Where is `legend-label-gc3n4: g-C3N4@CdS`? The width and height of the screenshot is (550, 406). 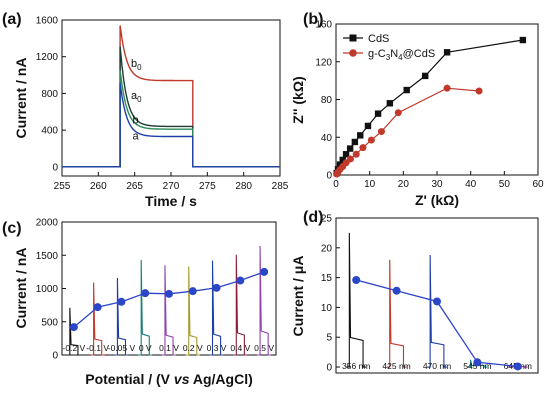 legend-label-gc3n4: g-C3N4@CdS is located at coordinates (401, 55).